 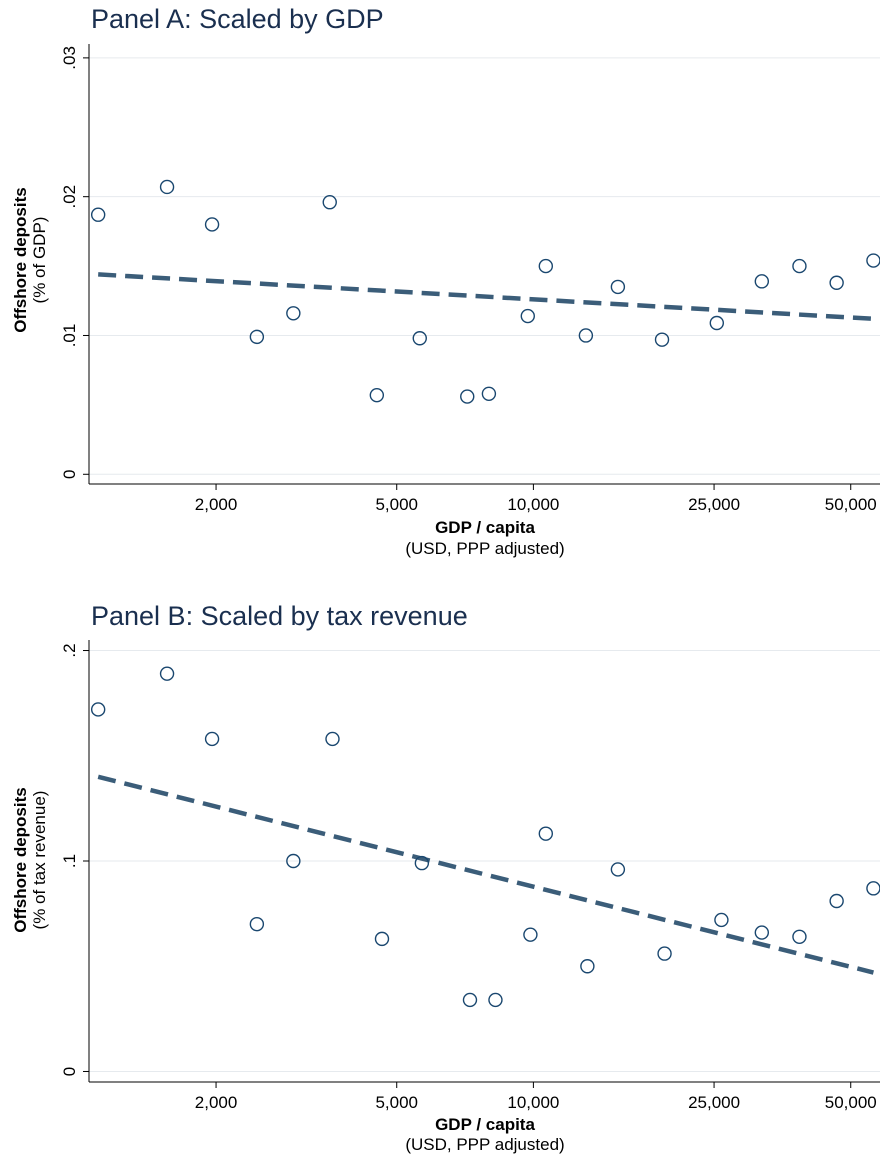 What do you see at coordinates (237, 19) in the screenshot?
I see `panel-a-title: Panel A: Scaled by GDP` at bounding box center [237, 19].